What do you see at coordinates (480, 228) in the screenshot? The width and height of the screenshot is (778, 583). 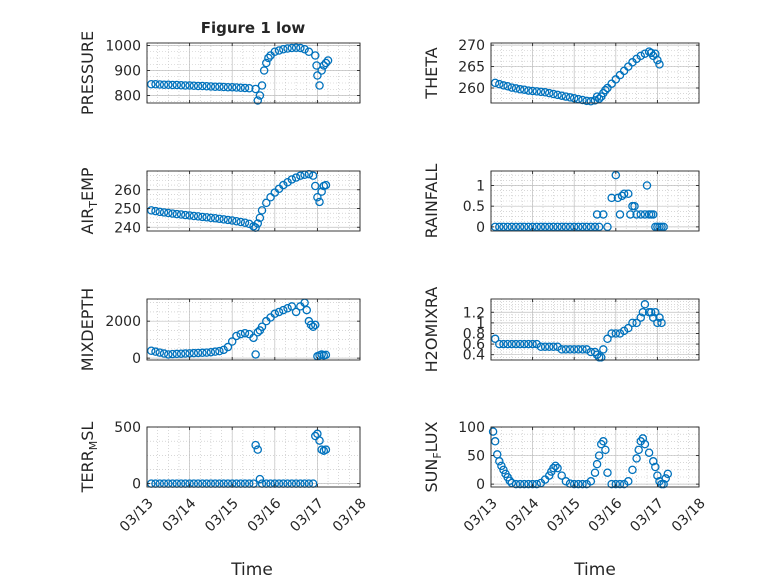 I see `y-tick-label: 0` at bounding box center [480, 228].